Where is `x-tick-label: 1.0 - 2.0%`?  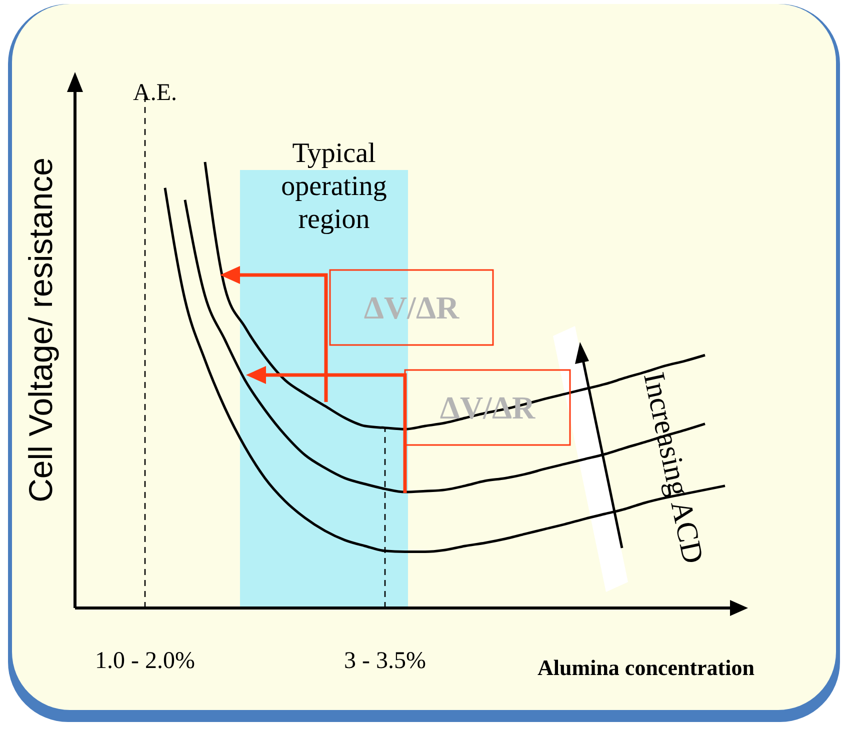 x-tick-label: 1.0 - 2.0% is located at coordinates (145, 661).